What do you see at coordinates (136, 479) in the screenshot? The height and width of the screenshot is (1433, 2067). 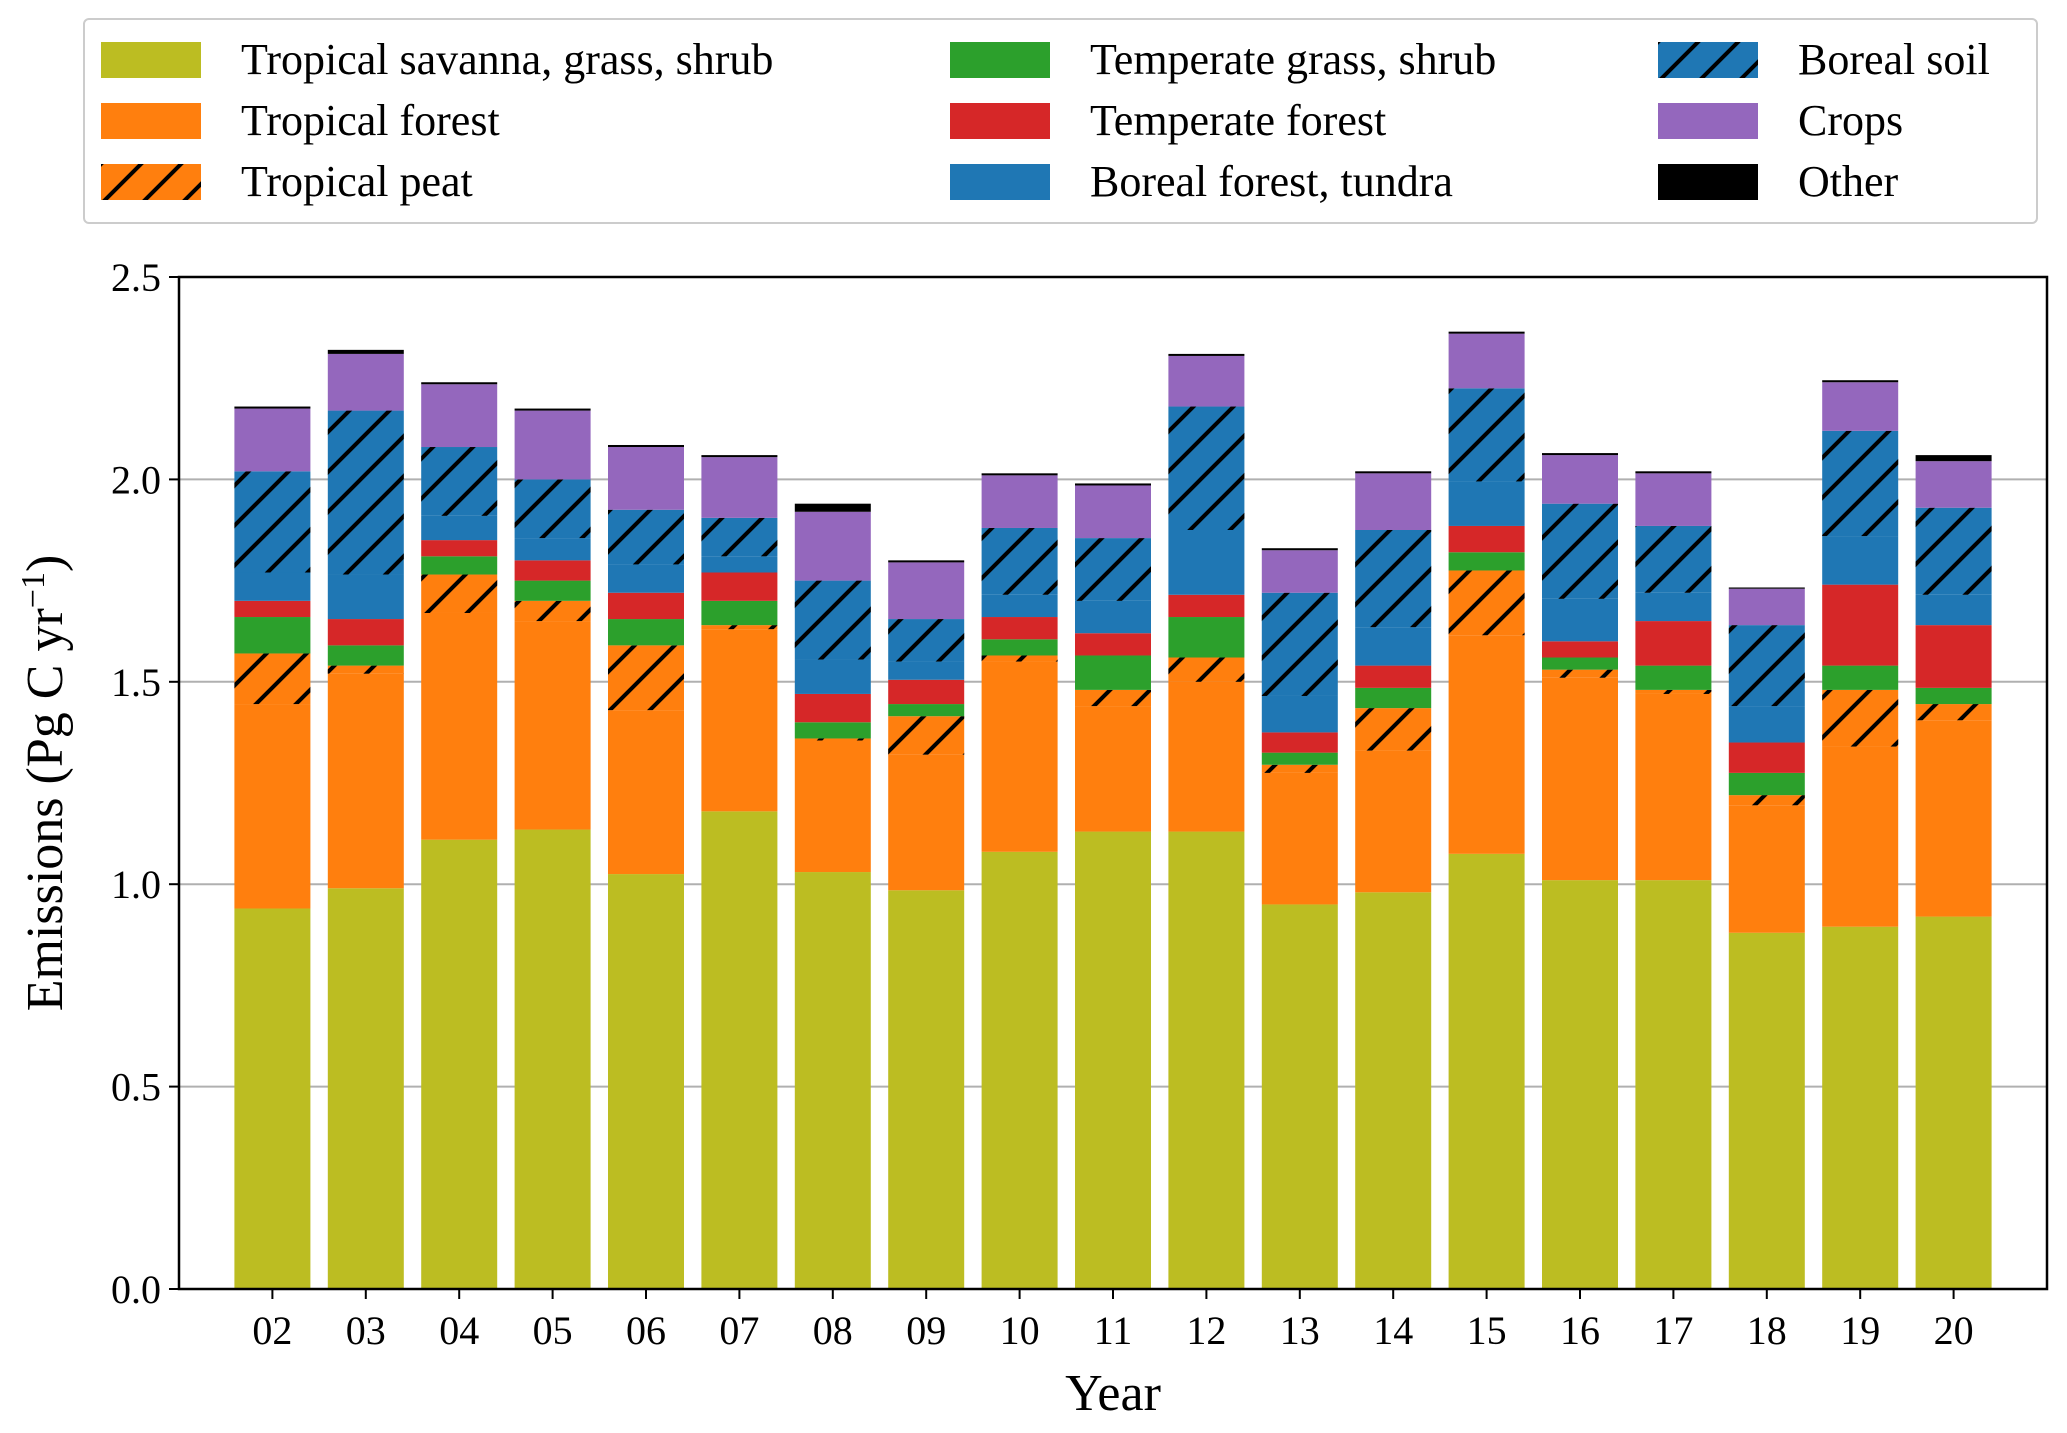 I see `y-tick-label: 2.0` at bounding box center [136, 479].